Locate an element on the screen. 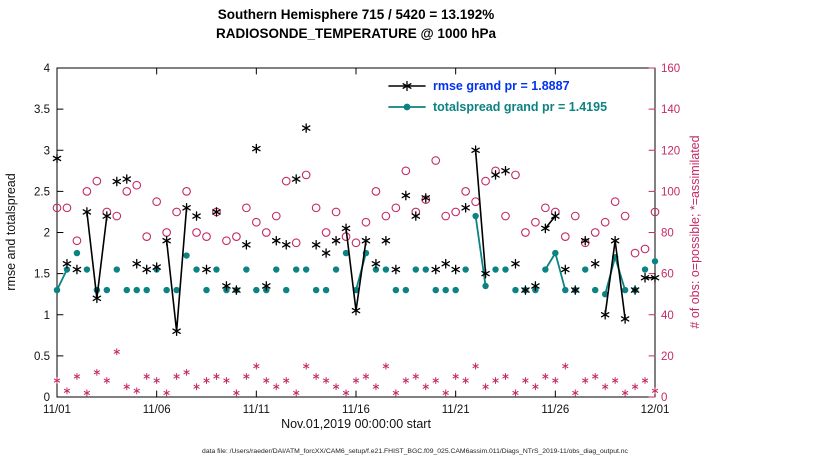  x-tick-label: 11/06 is located at coordinates (157, 410).